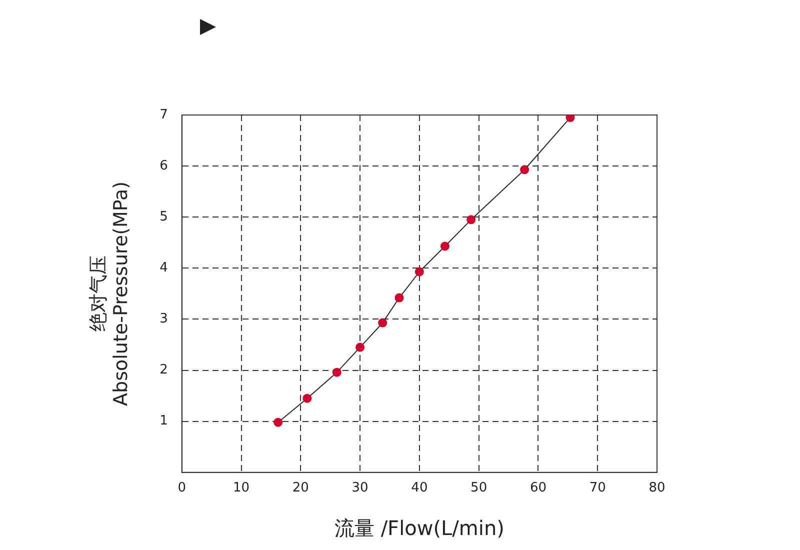 This screenshot has height=550, width=800. What do you see at coordinates (479, 488) in the screenshot?
I see `x-tick-label: 50` at bounding box center [479, 488].